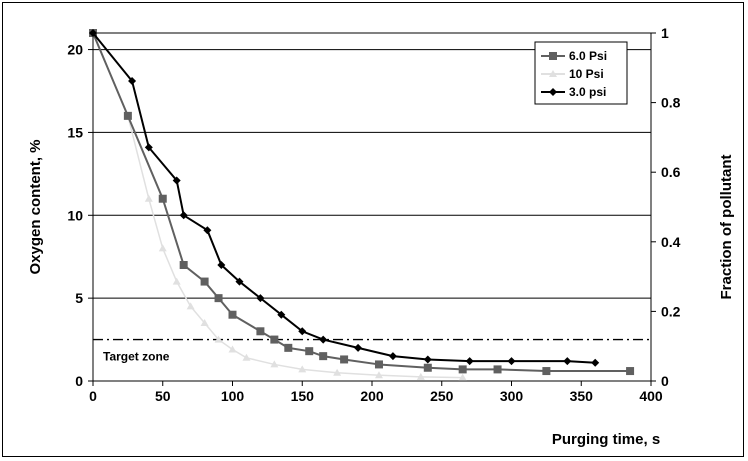  I want to click on x-axis-ticks: 0 50 100 150 200 250 300 350 400, so click(376, 392).